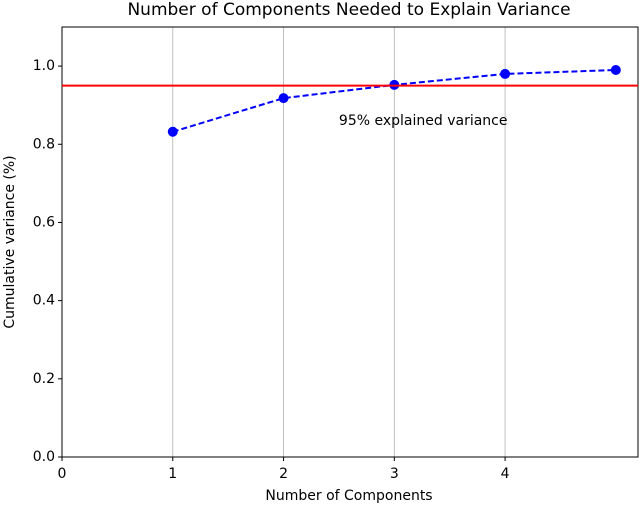 Image resolution: width=640 pixels, height=507 pixels. What do you see at coordinates (44, 379) in the screenshot?
I see `y-tick-label: 0.2` at bounding box center [44, 379].